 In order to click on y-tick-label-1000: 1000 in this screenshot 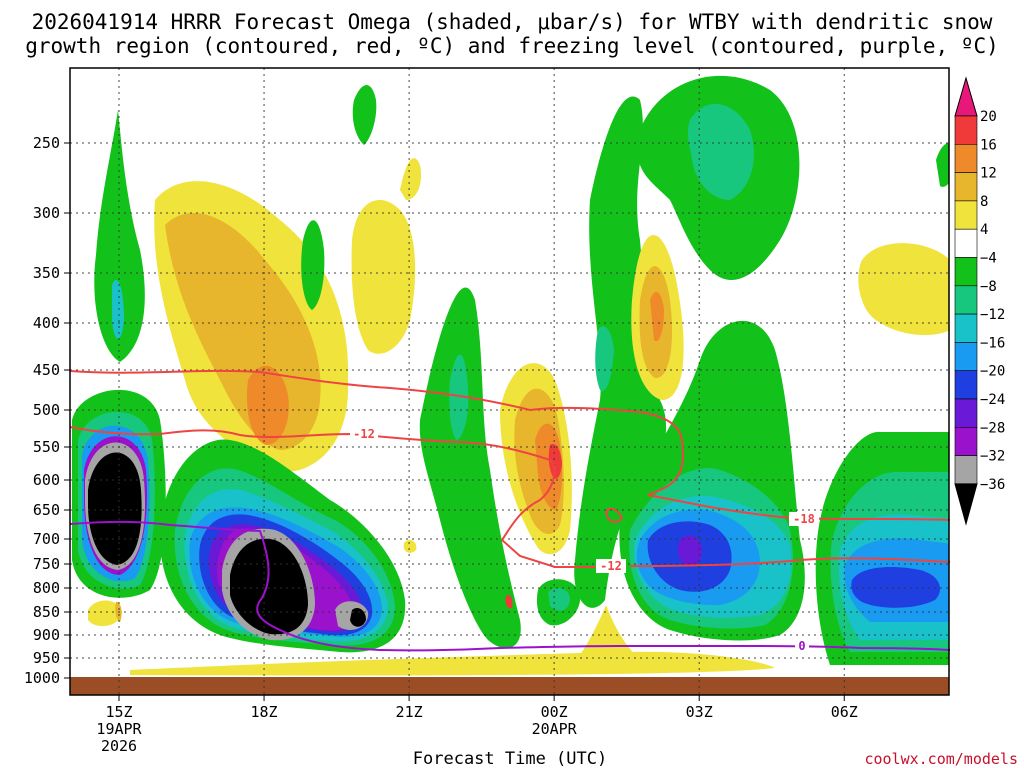, I will do `click(42, 678)`.